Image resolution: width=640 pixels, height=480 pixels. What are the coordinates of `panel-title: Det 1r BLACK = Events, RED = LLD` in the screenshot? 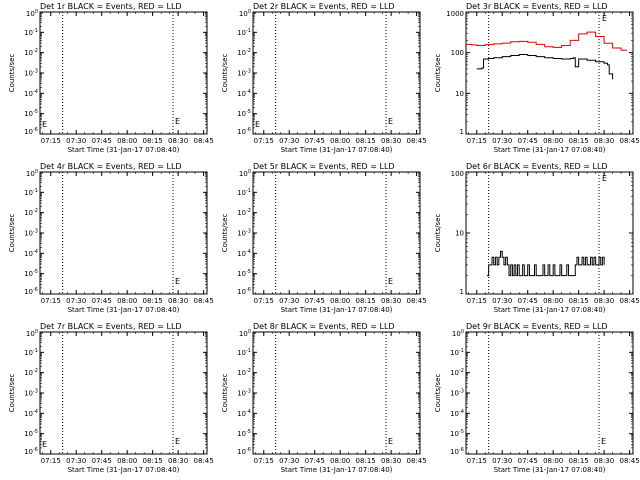 It's located at (111, 6).